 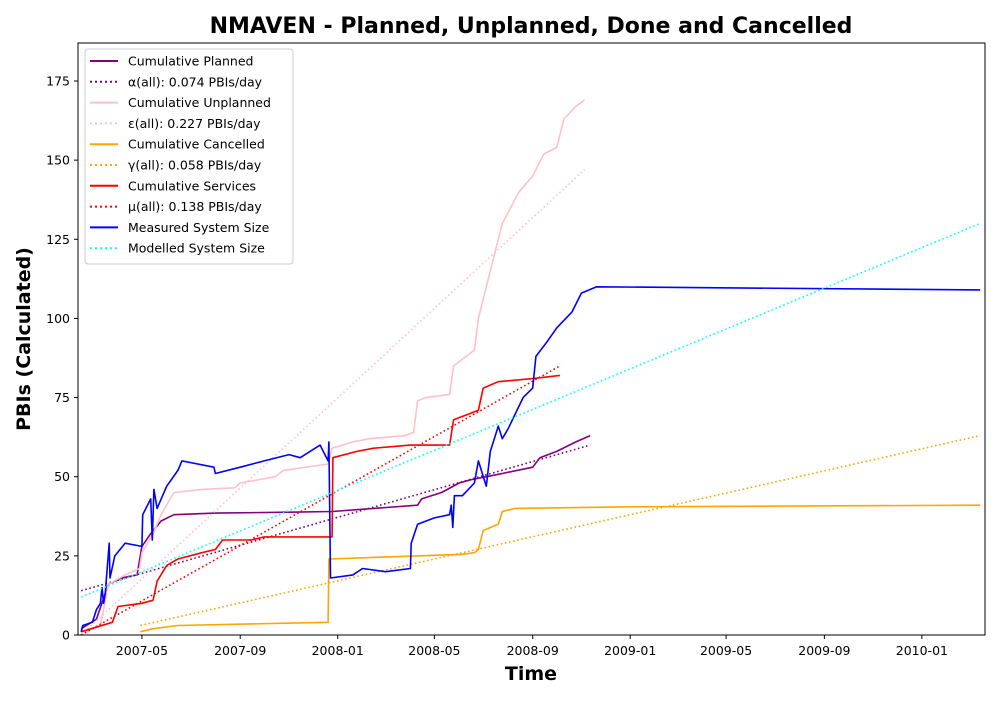 What do you see at coordinates (24, 339) in the screenshot?
I see `y-axis-label: PBIs (Calculated)` at bounding box center [24, 339].